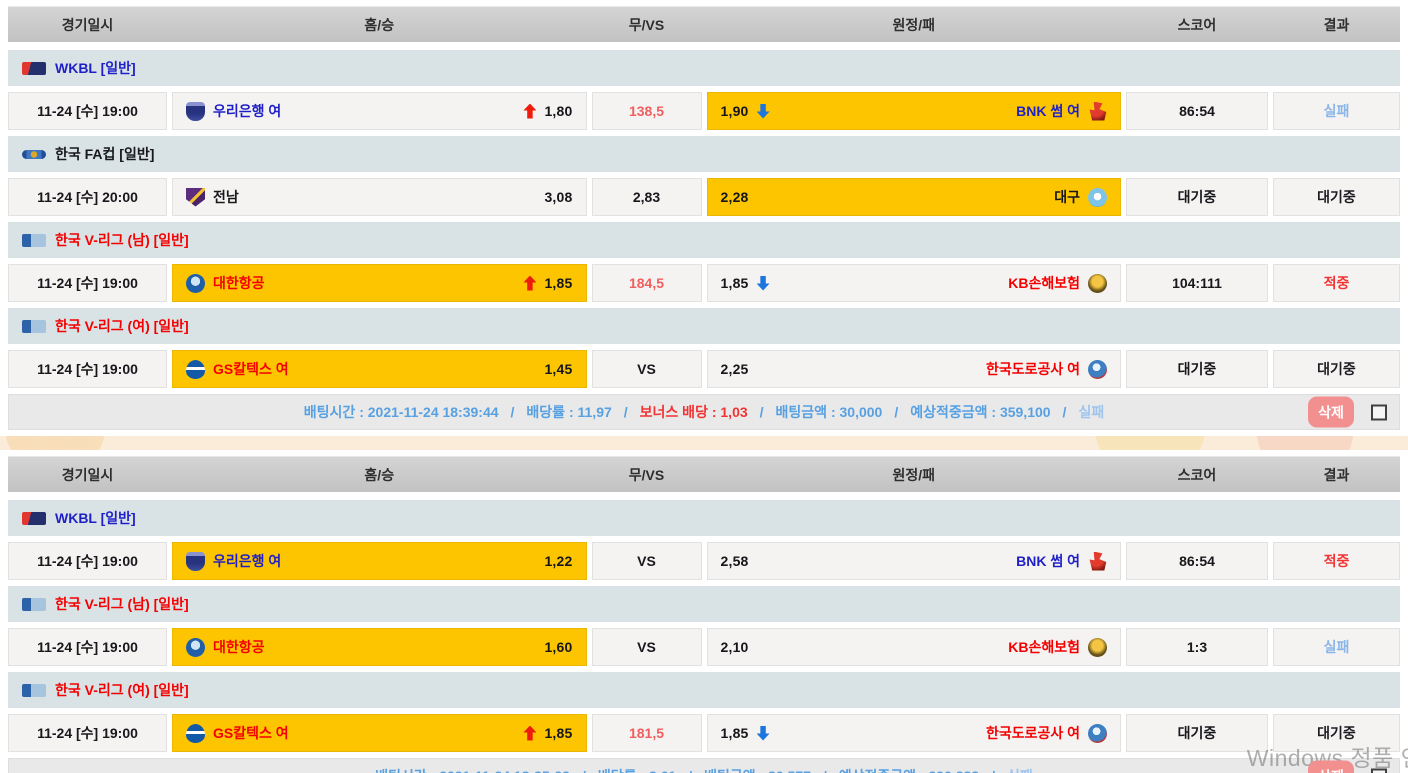 The height and width of the screenshot is (773, 1408). I want to click on expected-winnings: 예상적중금액 : 359,100, so click(980, 412).